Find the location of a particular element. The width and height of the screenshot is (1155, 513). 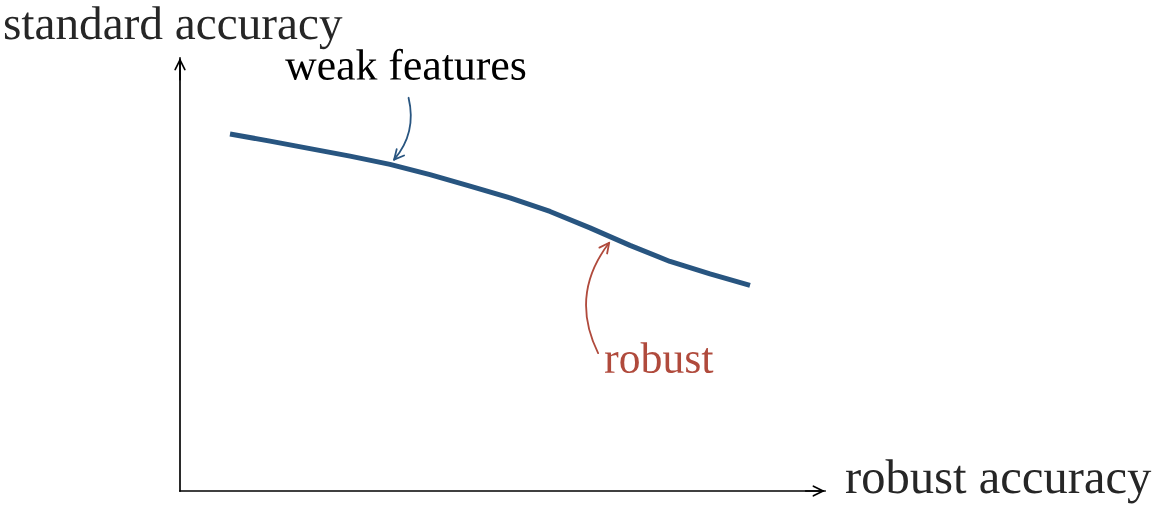

annotation: robust is located at coordinates (659, 358).